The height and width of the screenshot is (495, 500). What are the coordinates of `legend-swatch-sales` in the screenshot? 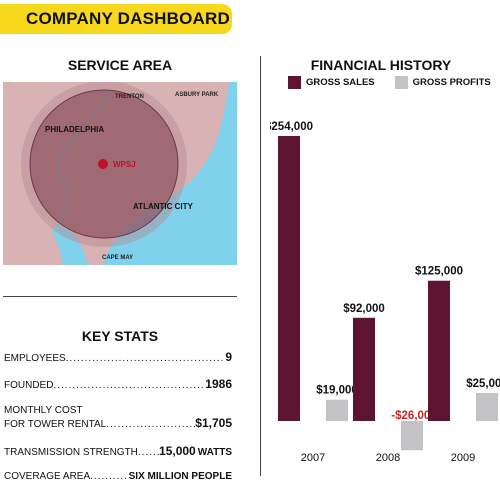 It's located at (294, 82).